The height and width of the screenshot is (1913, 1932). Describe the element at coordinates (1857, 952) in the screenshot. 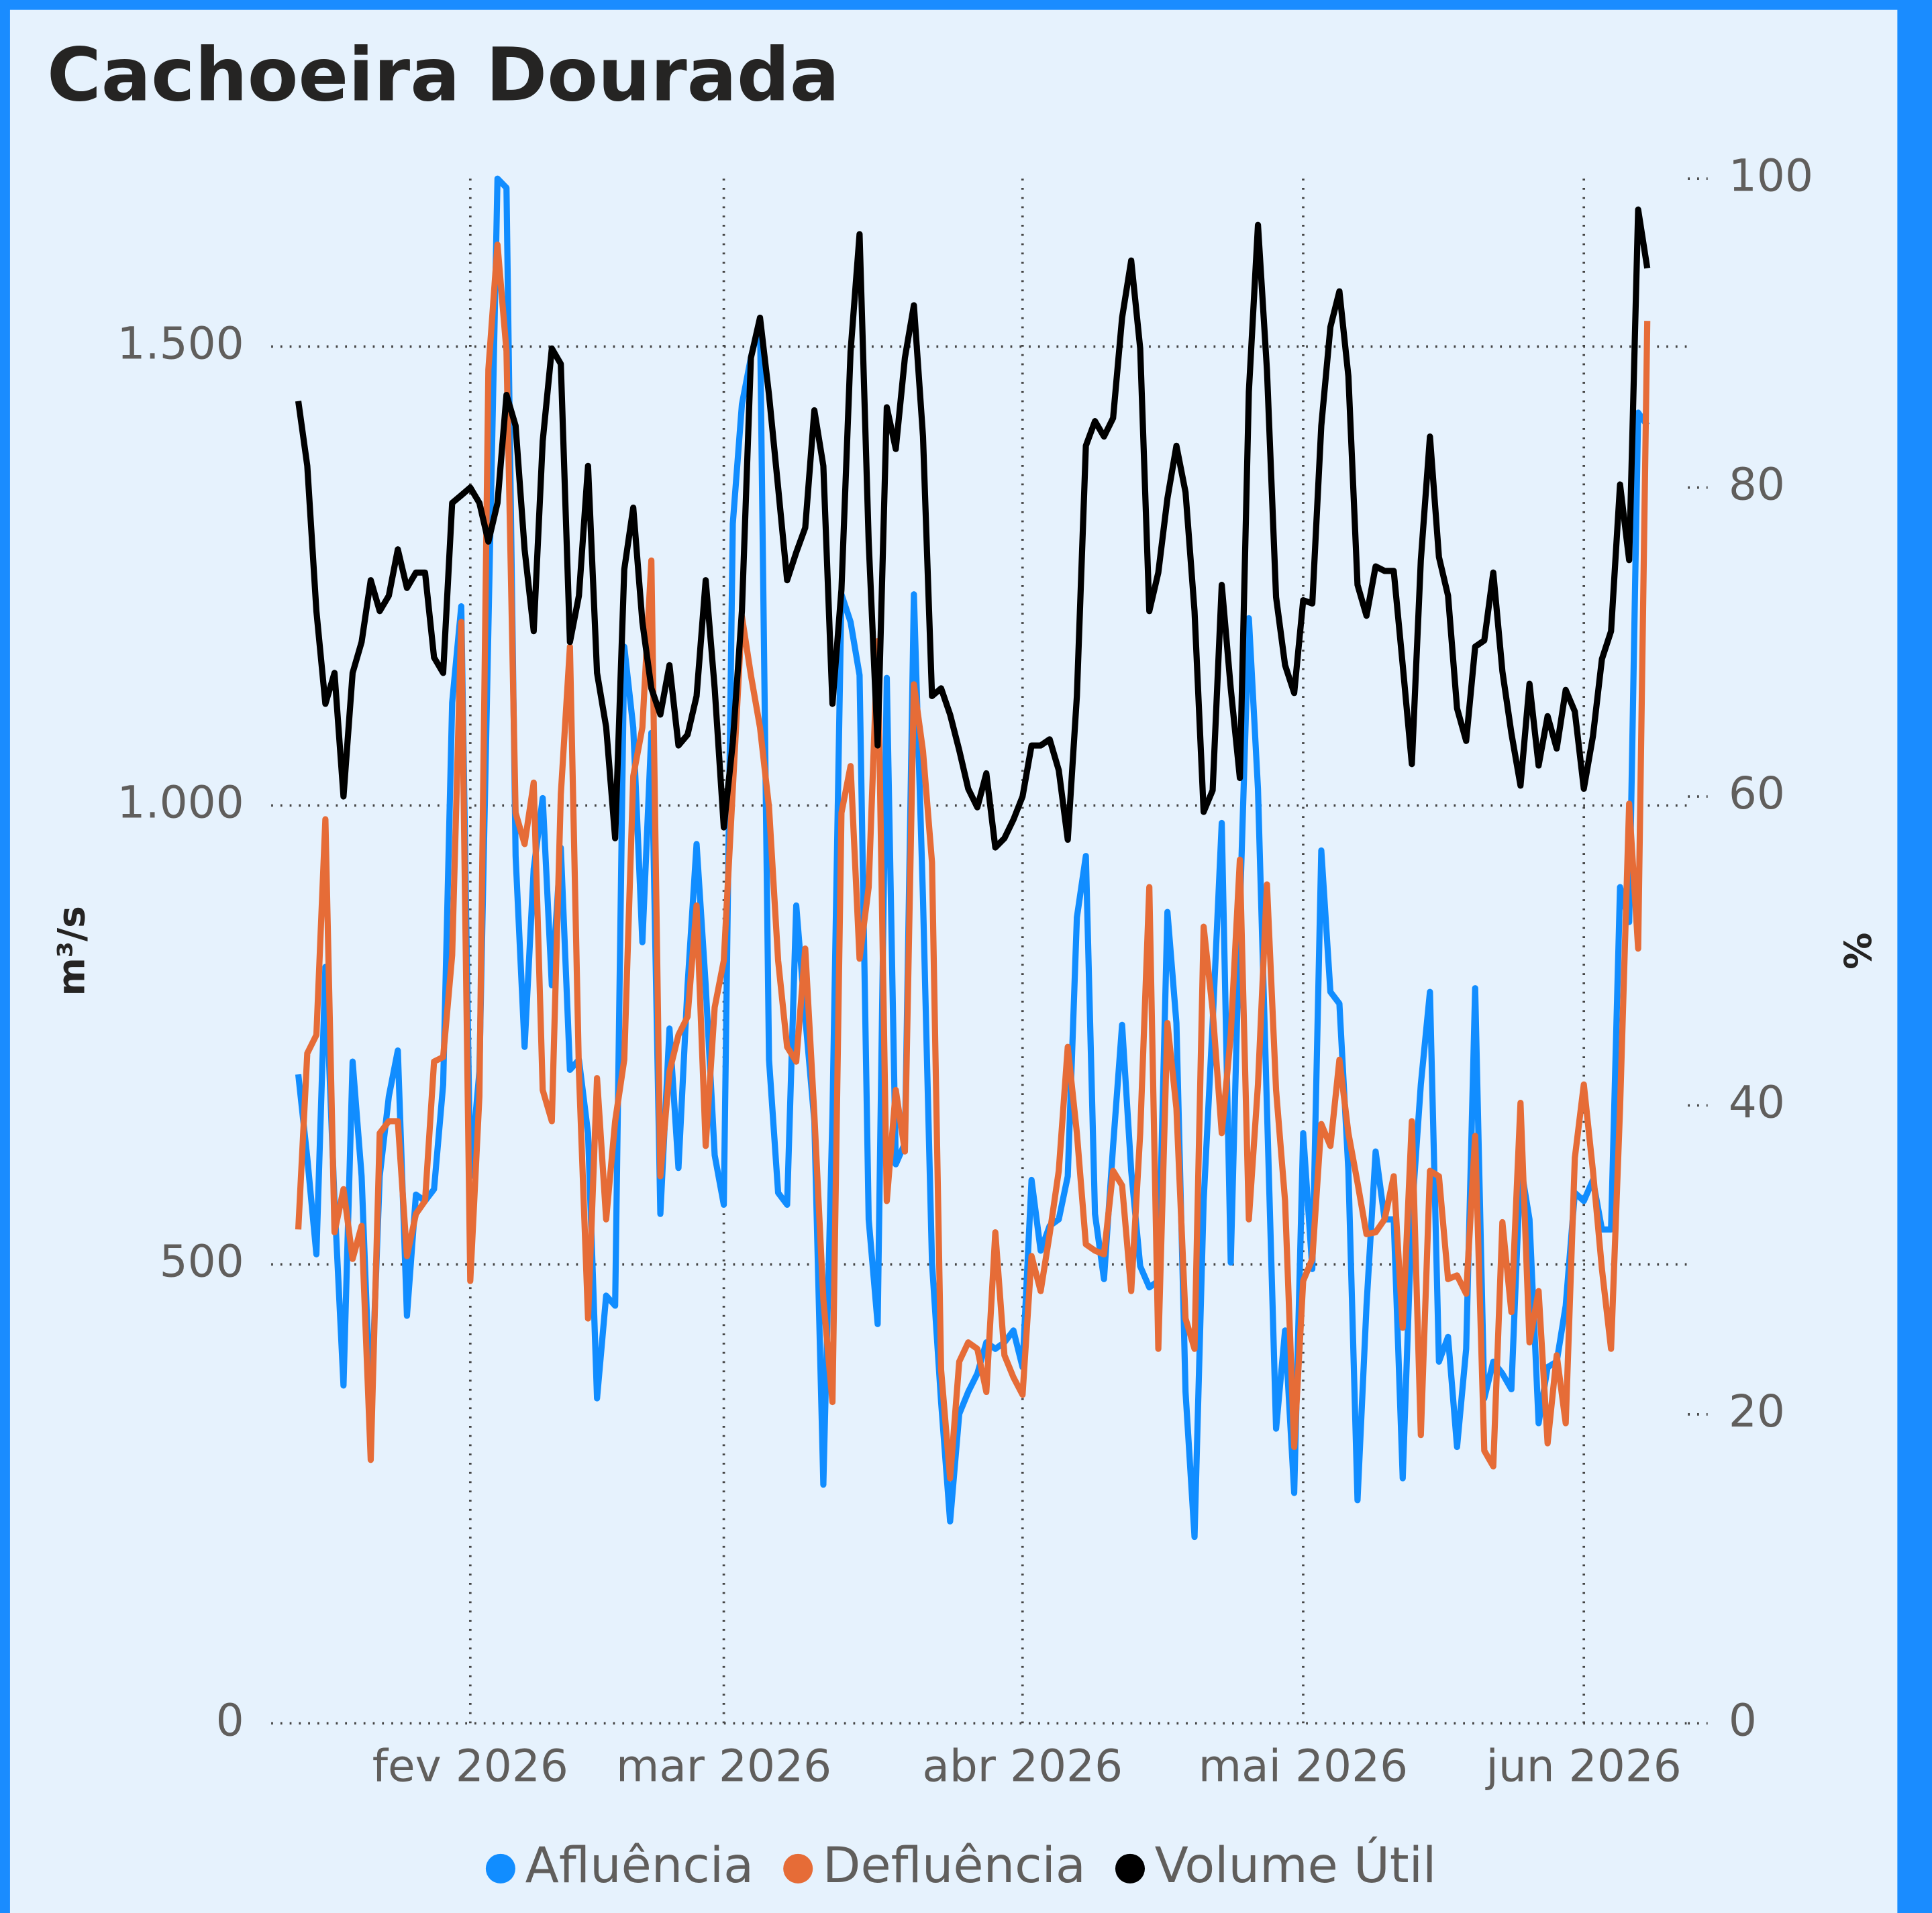

I see `y2-axis-title: %` at that location.